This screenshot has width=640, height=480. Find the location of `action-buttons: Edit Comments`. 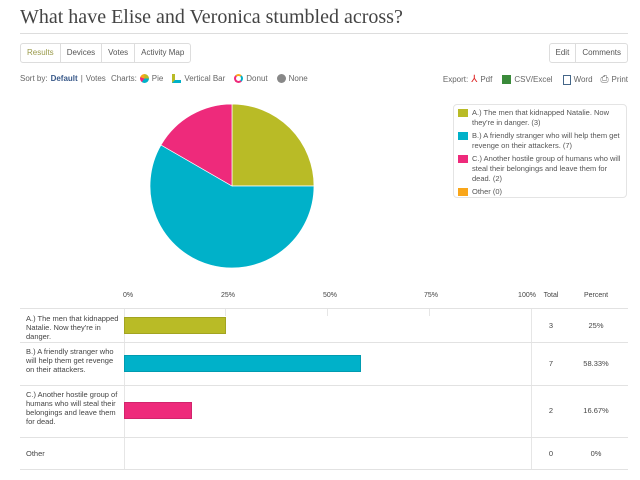

action-buttons: Edit Comments is located at coordinates (588, 53).